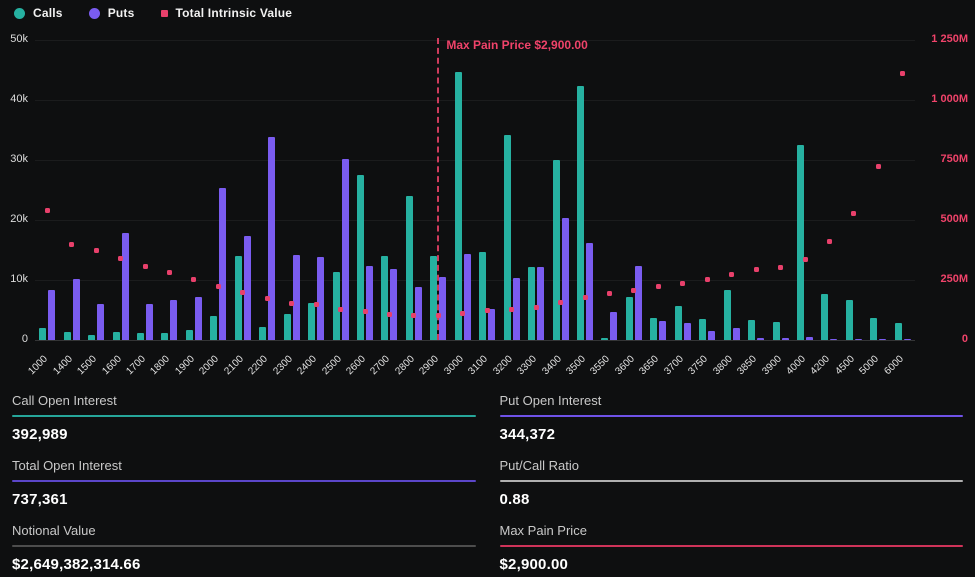 The width and height of the screenshot is (975, 577). What do you see at coordinates (226, 13) in the screenshot?
I see `legend-item-total-intrinsic-value: Total Intrinsic Value` at bounding box center [226, 13].